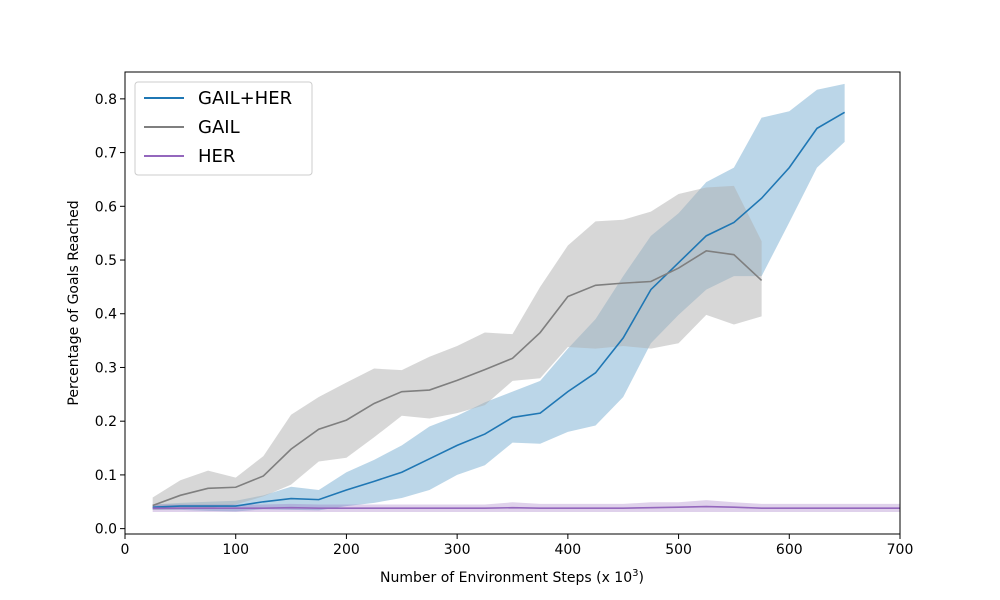 Image resolution: width=1000 pixels, height=600 pixels. What do you see at coordinates (106, 207) in the screenshot?
I see `y-tick-label: 0.6` at bounding box center [106, 207].